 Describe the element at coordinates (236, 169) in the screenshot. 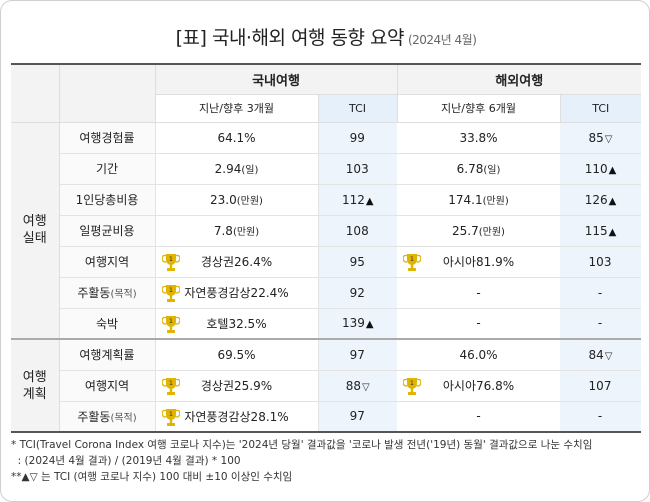

I see `domestic-value: 2.94(일)` at that location.